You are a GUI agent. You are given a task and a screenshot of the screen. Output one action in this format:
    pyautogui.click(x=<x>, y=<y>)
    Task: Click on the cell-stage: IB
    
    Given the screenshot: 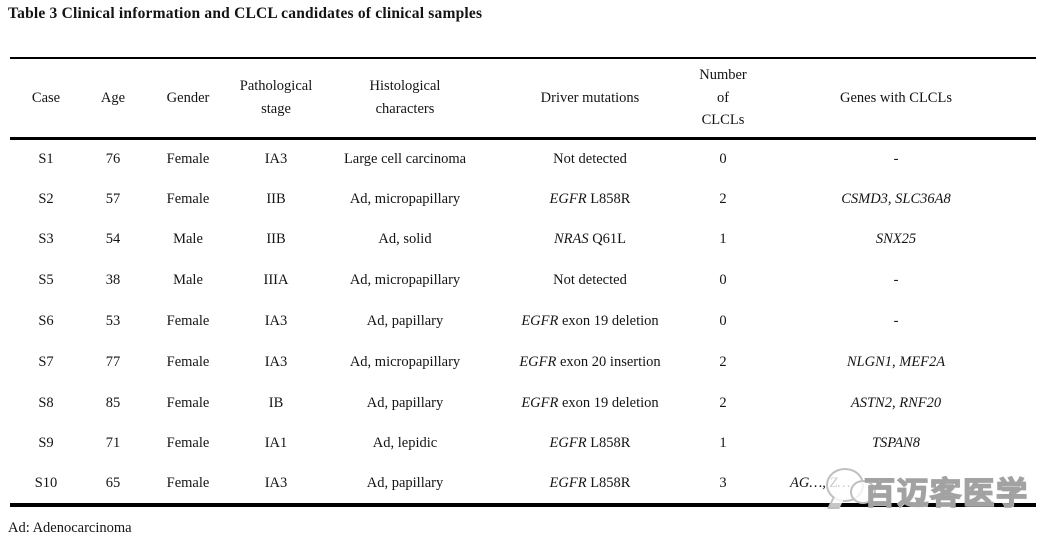 What is the action you would take?
    pyautogui.click(x=276, y=402)
    